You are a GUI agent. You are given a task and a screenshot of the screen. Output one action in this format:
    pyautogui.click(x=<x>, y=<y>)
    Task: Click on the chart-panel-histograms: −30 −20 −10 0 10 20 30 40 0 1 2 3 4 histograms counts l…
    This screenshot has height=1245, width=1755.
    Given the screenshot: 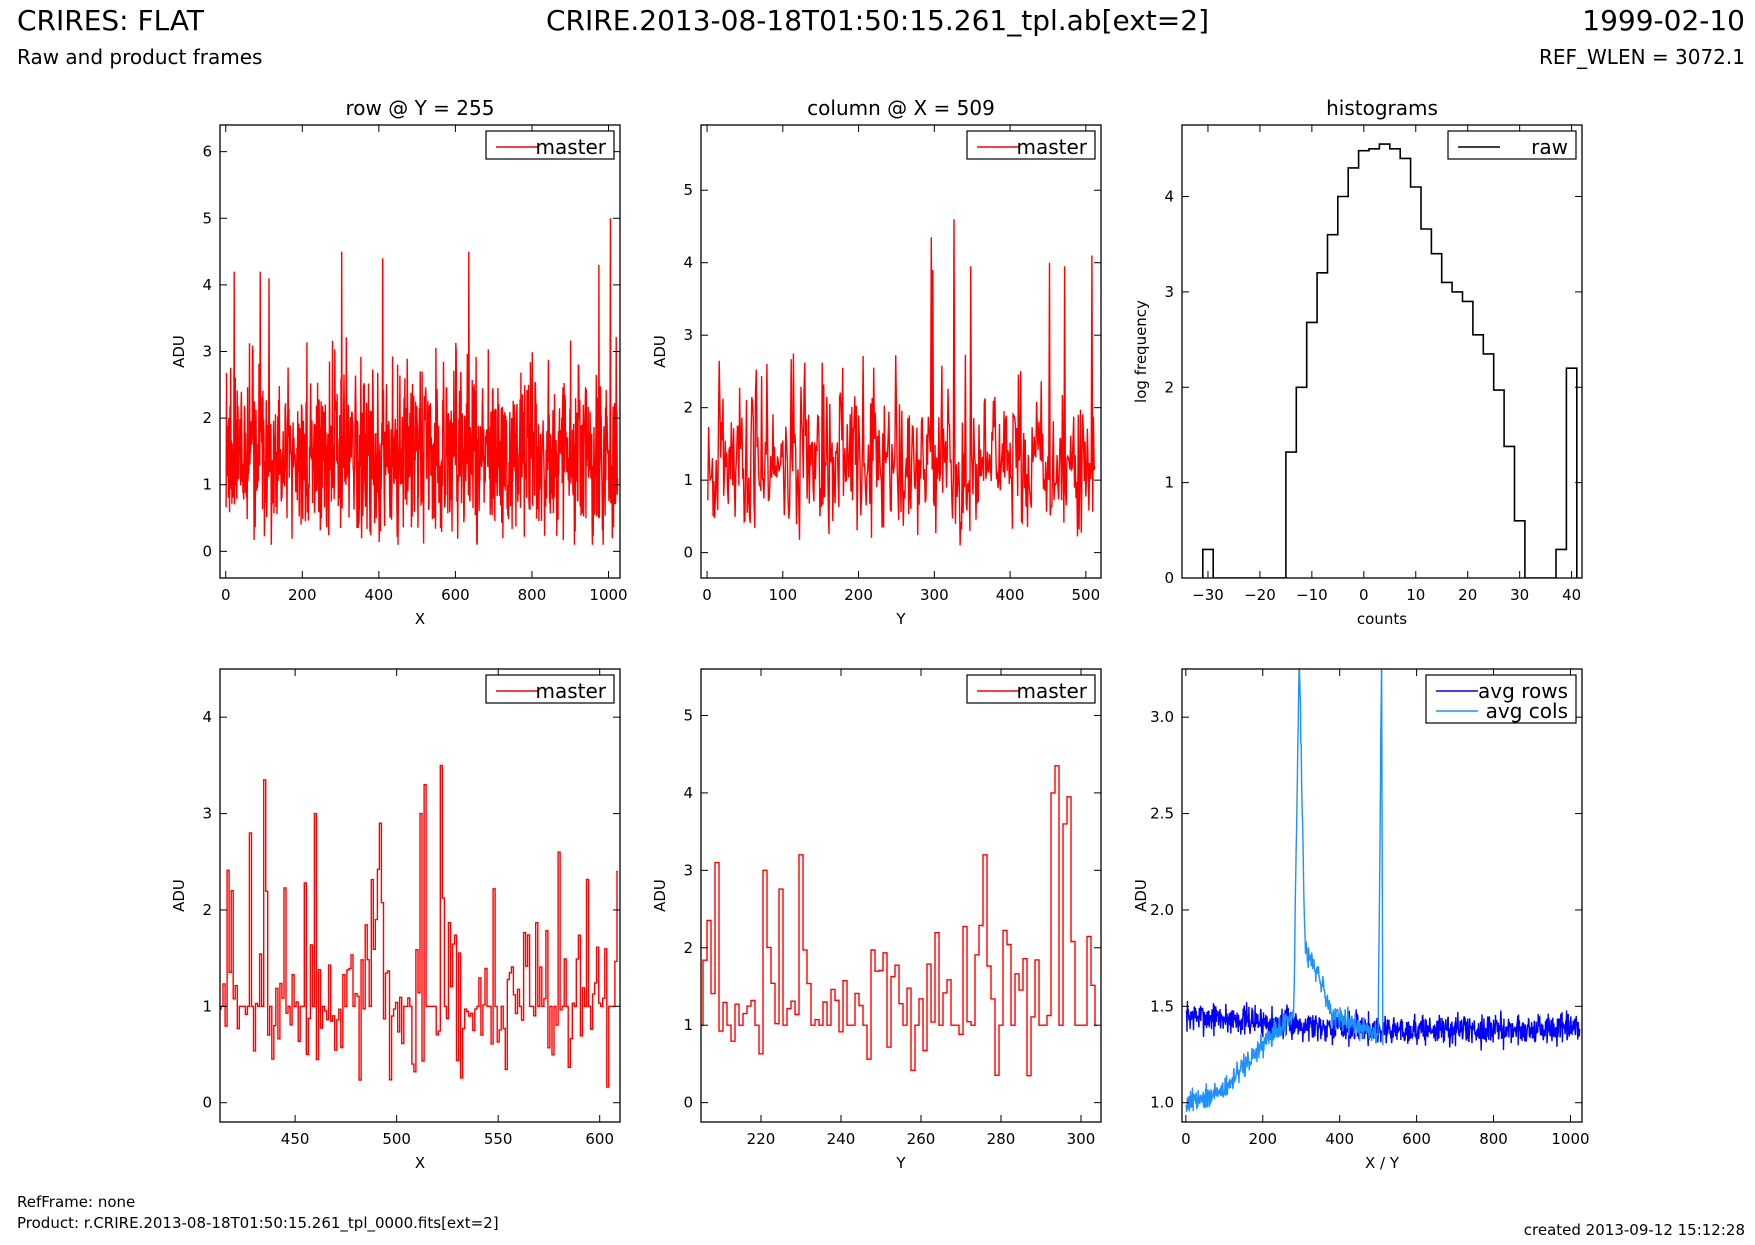 What is the action you would take?
    pyautogui.click(x=1357, y=362)
    